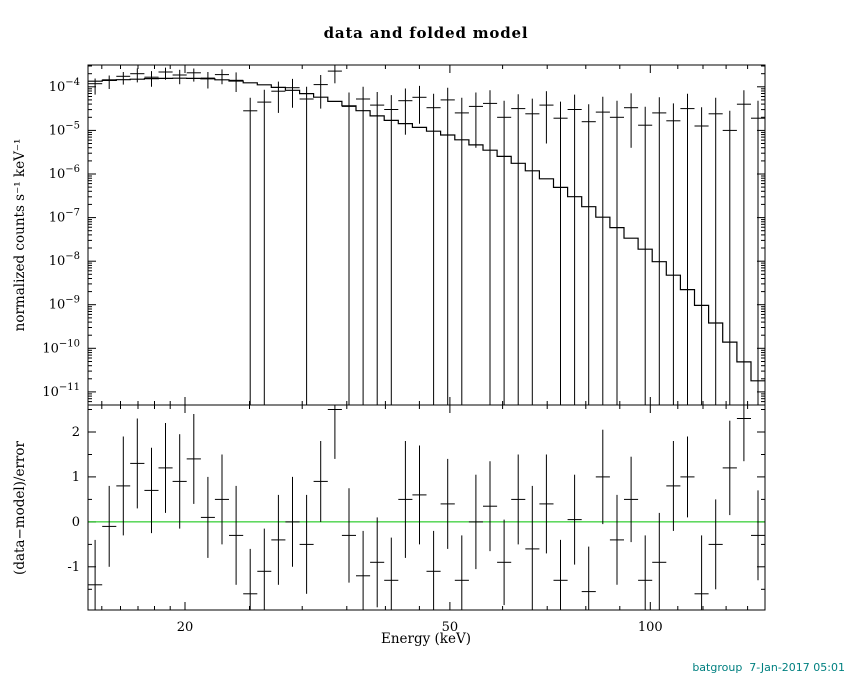 This screenshot has width=850, height=680. I want to click on y-tick-label: 10⁻¹⁰, so click(61, 347).